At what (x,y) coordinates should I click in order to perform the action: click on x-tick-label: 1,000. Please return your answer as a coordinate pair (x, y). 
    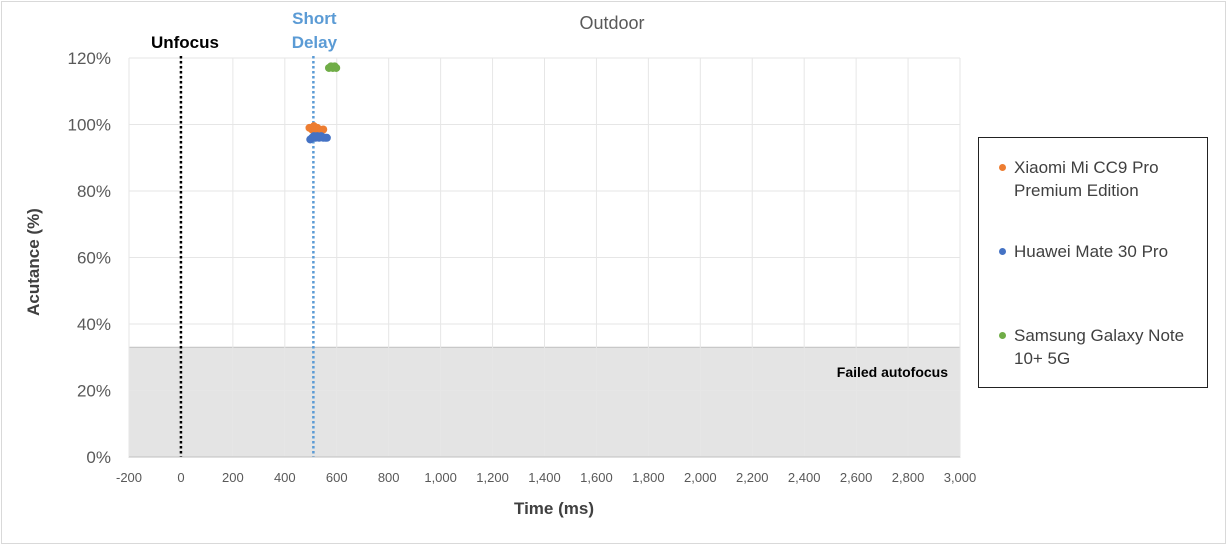
    Looking at the image, I should click on (440, 477).